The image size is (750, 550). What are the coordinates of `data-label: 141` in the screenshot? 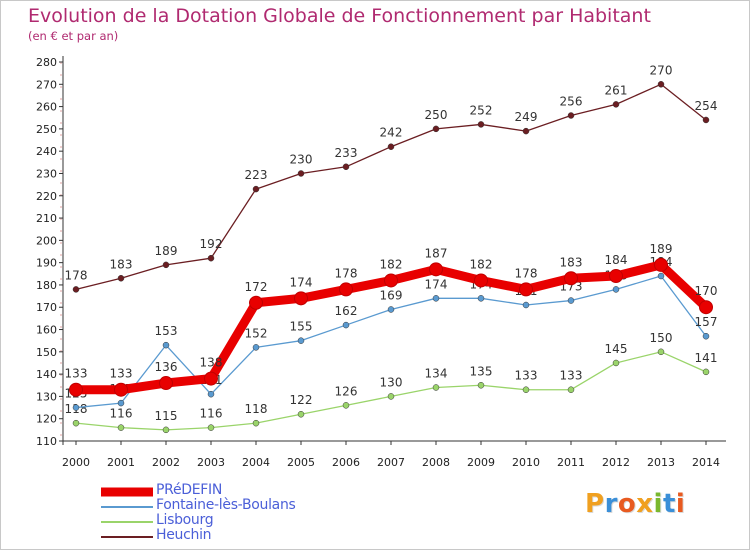 It's located at (706, 358).